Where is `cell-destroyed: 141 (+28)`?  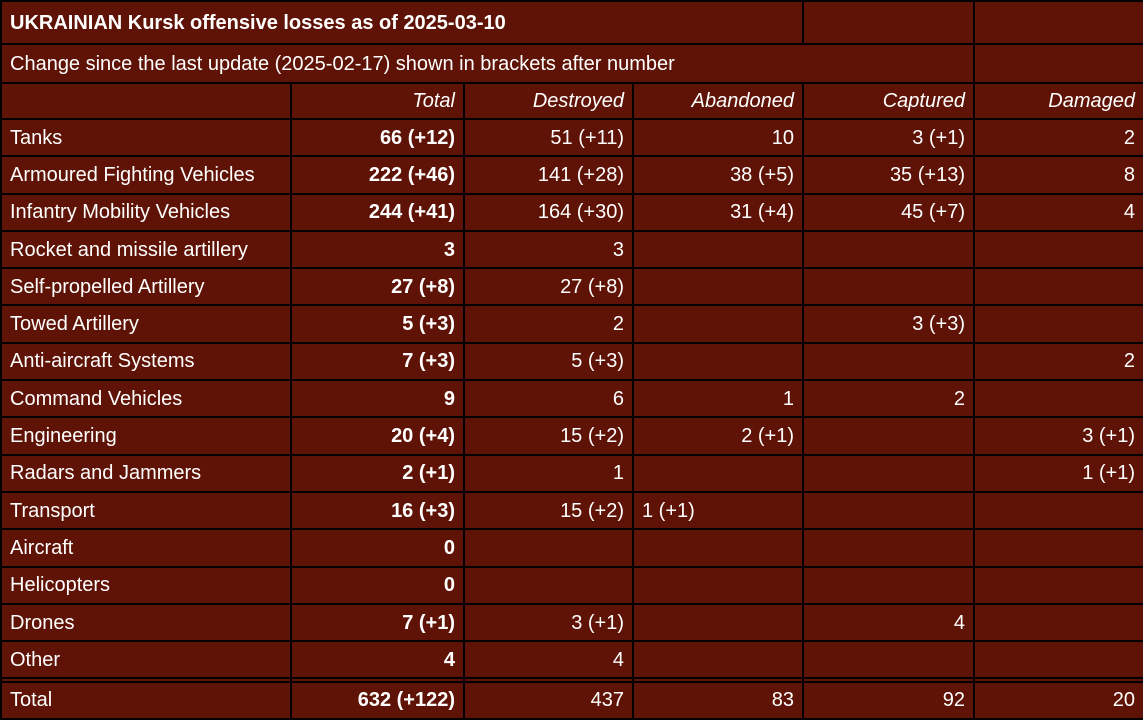 cell-destroyed: 141 (+28) is located at coordinates (548, 175).